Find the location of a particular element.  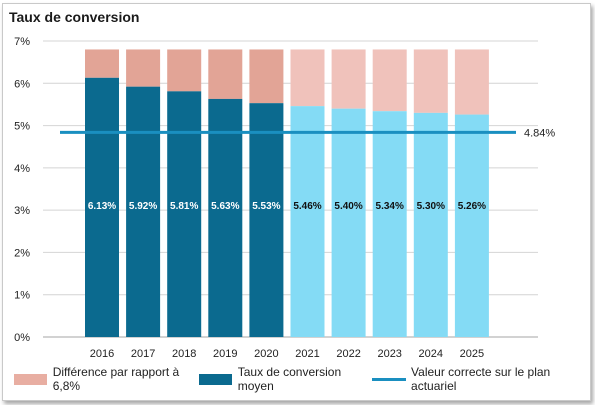

y-tick-label: 7% is located at coordinates (22, 42).